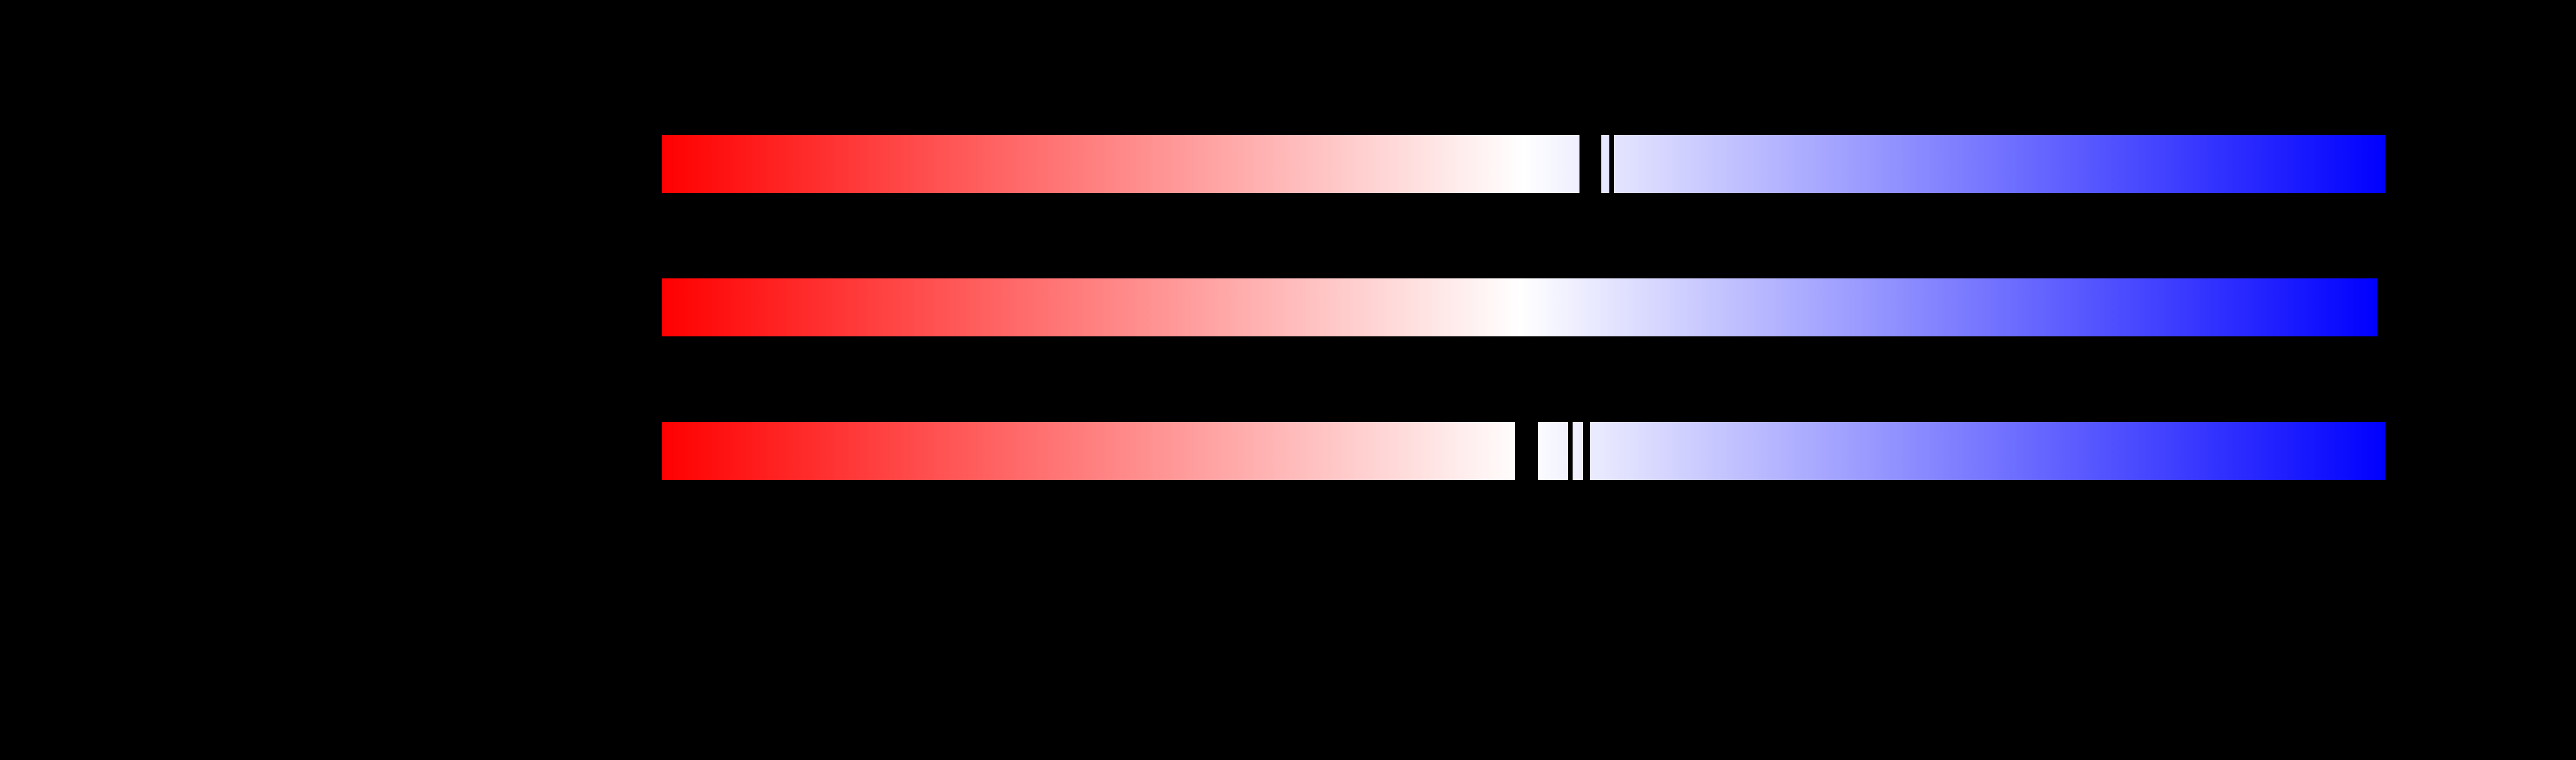 This screenshot has height=760, width=2576. I want to click on colorbar-middle, so click(1519, 307).